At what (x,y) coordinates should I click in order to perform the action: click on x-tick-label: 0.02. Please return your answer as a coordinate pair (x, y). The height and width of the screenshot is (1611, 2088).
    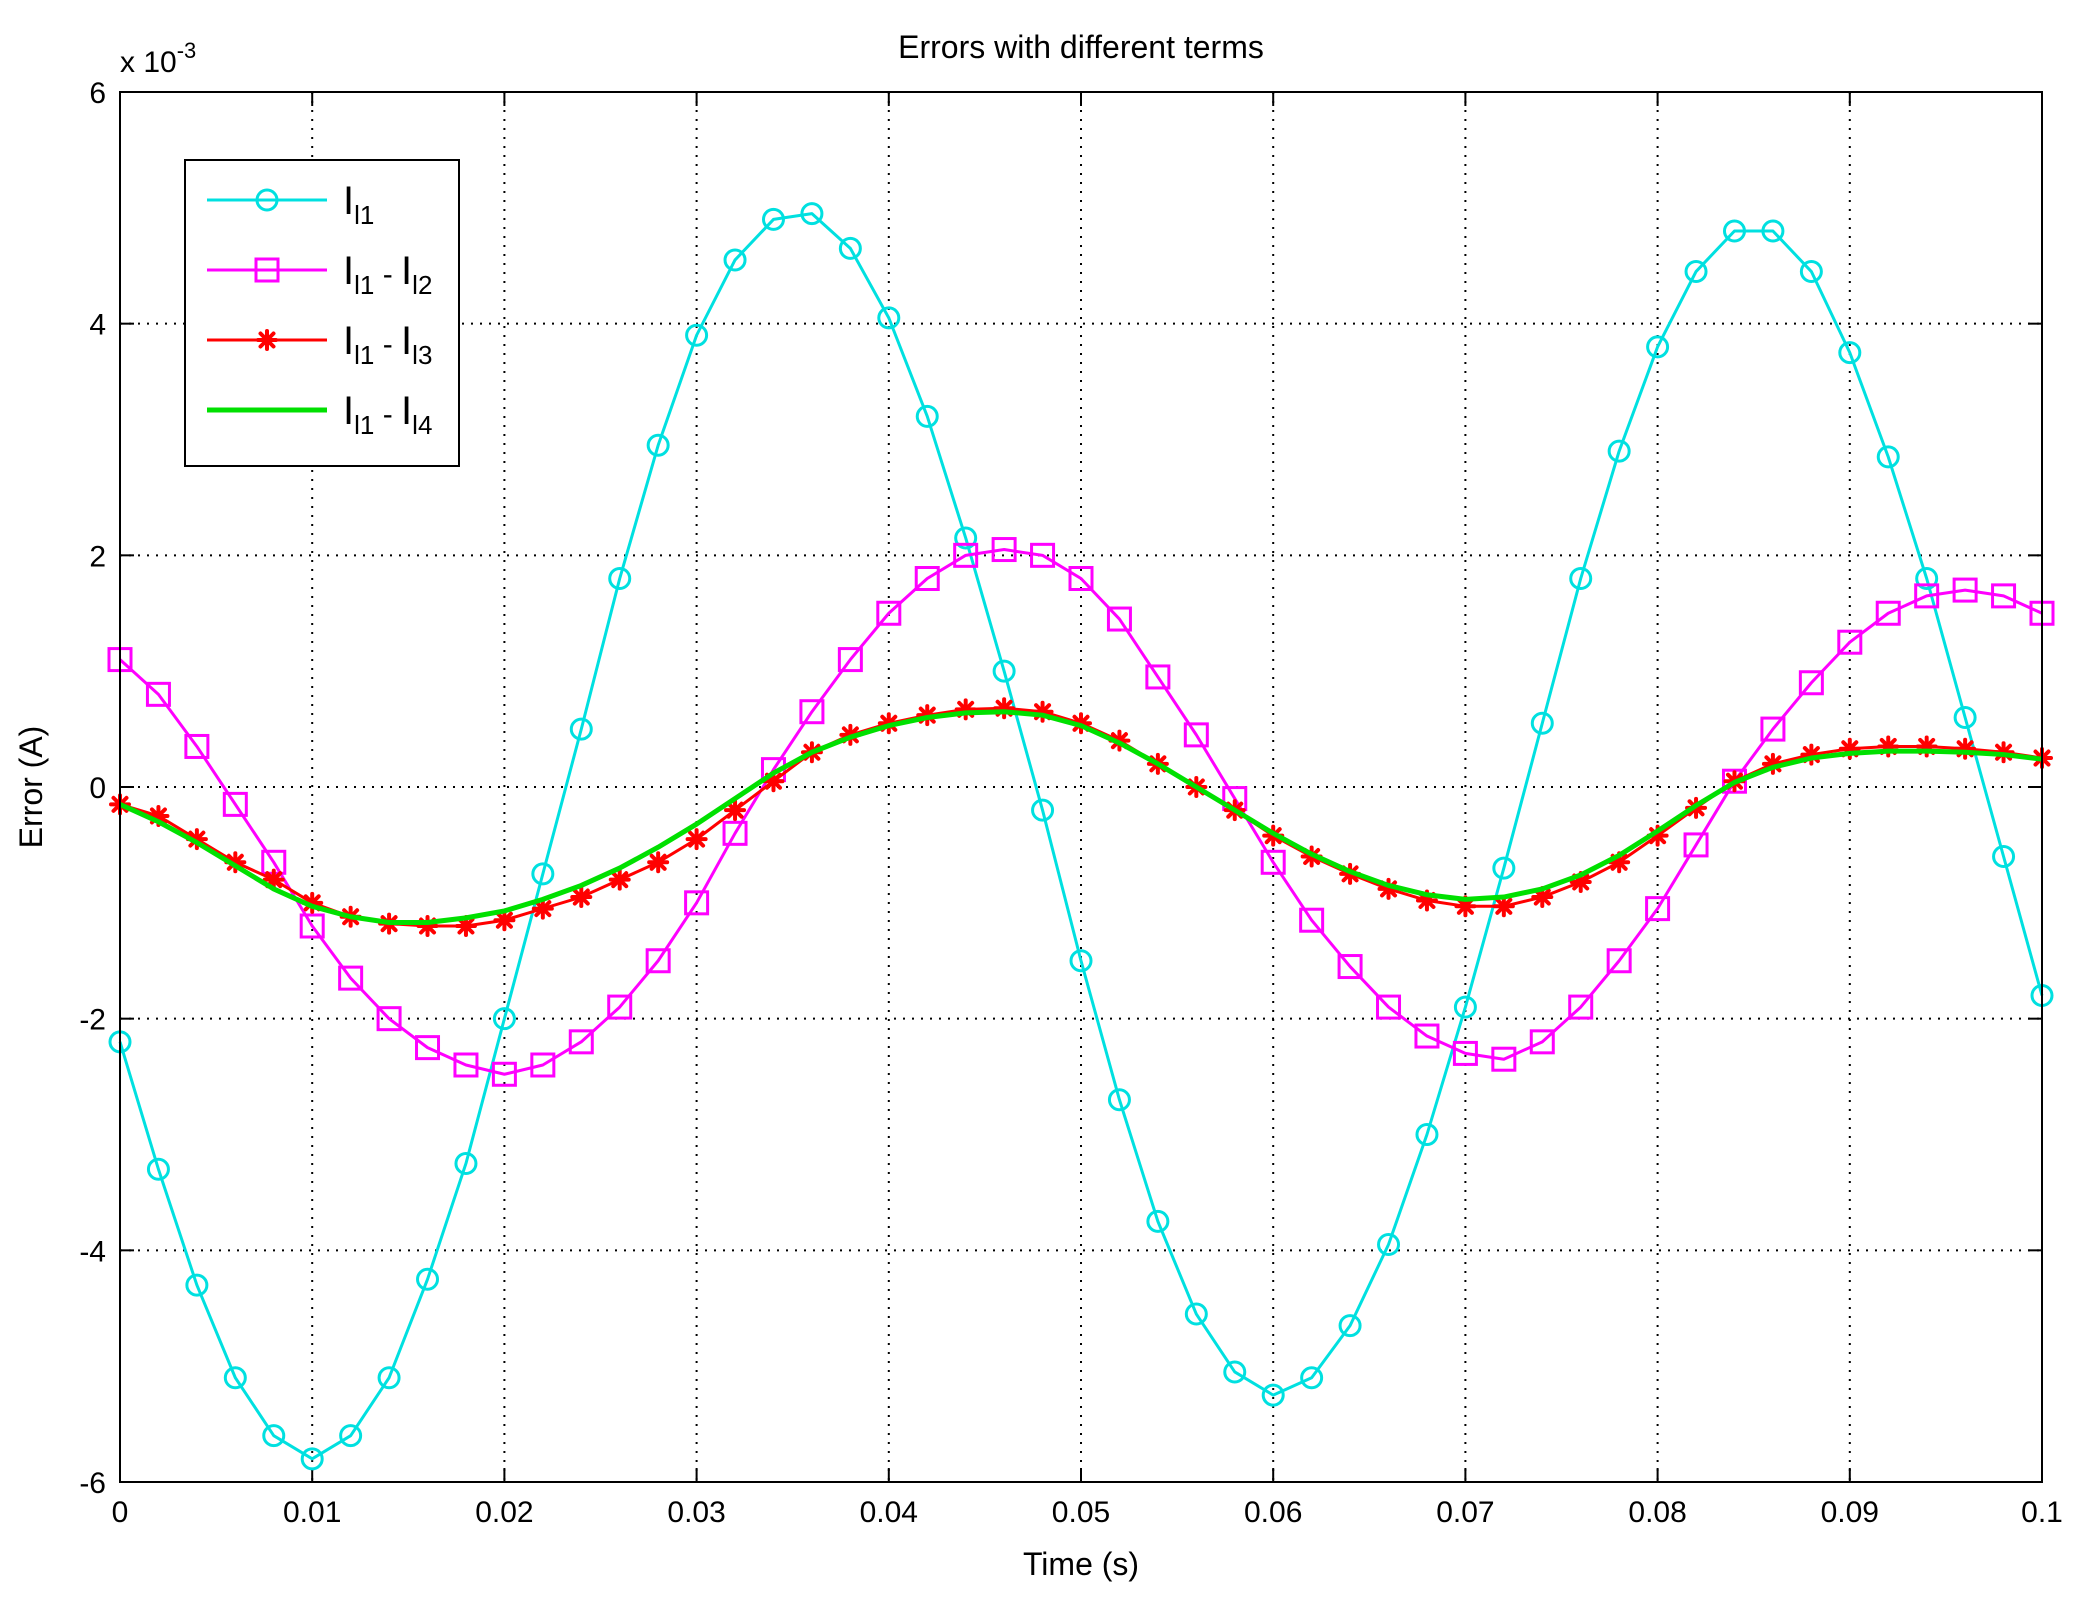
    Looking at the image, I should click on (504, 1512).